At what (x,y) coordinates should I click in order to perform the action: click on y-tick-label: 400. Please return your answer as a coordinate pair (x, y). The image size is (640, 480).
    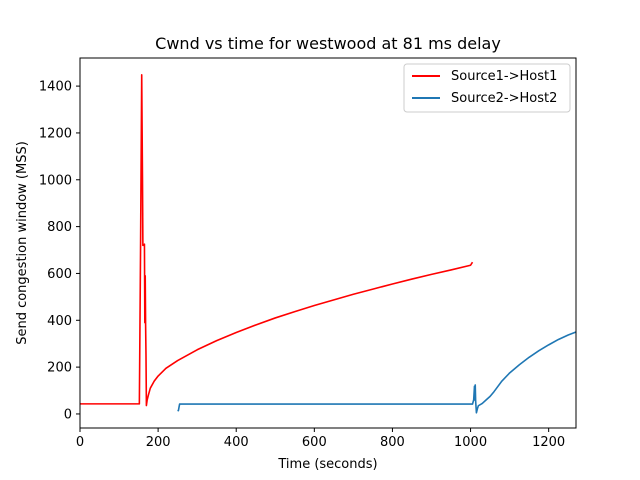
    Looking at the image, I should click on (59, 321).